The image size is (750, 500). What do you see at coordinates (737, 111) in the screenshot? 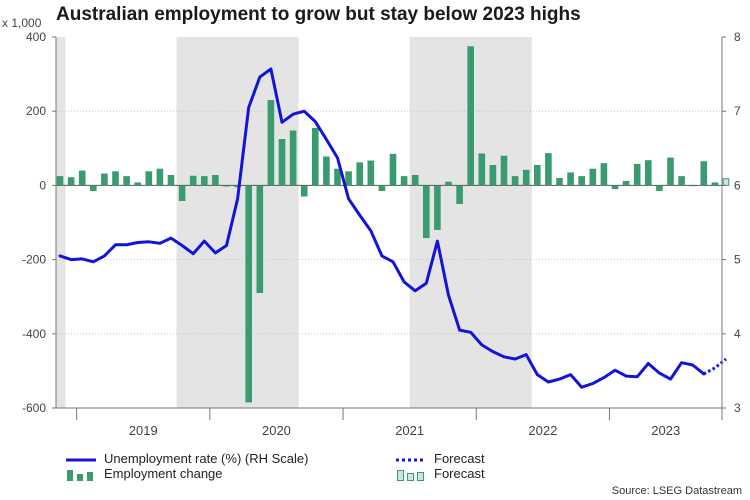
I see `right-tick-label: 7` at bounding box center [737, 111].